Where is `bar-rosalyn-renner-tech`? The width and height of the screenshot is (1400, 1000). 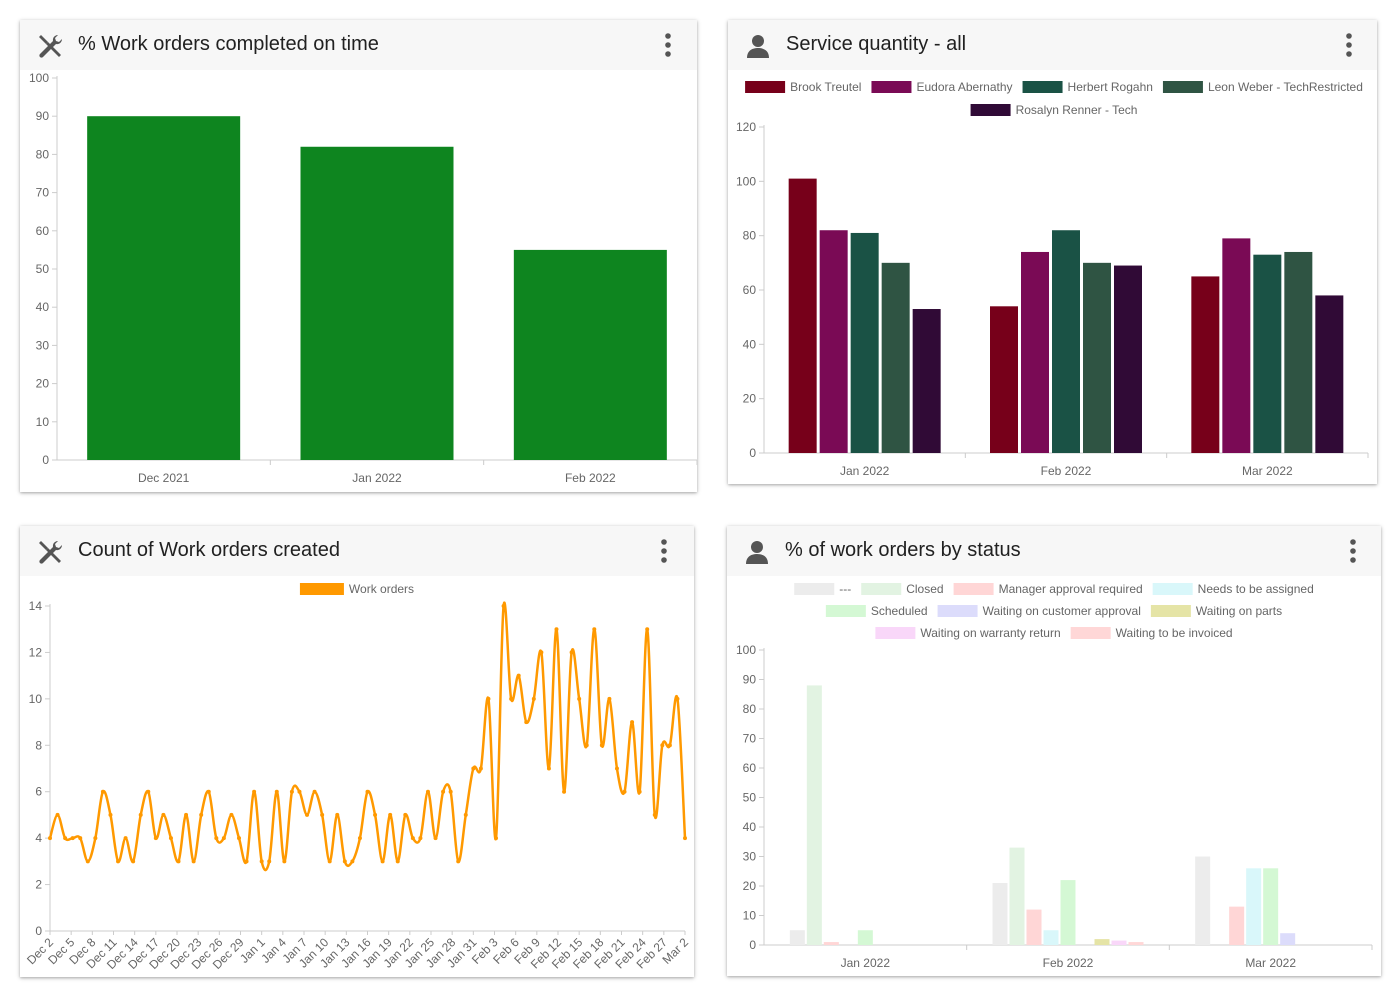 bar-rosalyn-renner-tech is located at coordinates (926, 381).